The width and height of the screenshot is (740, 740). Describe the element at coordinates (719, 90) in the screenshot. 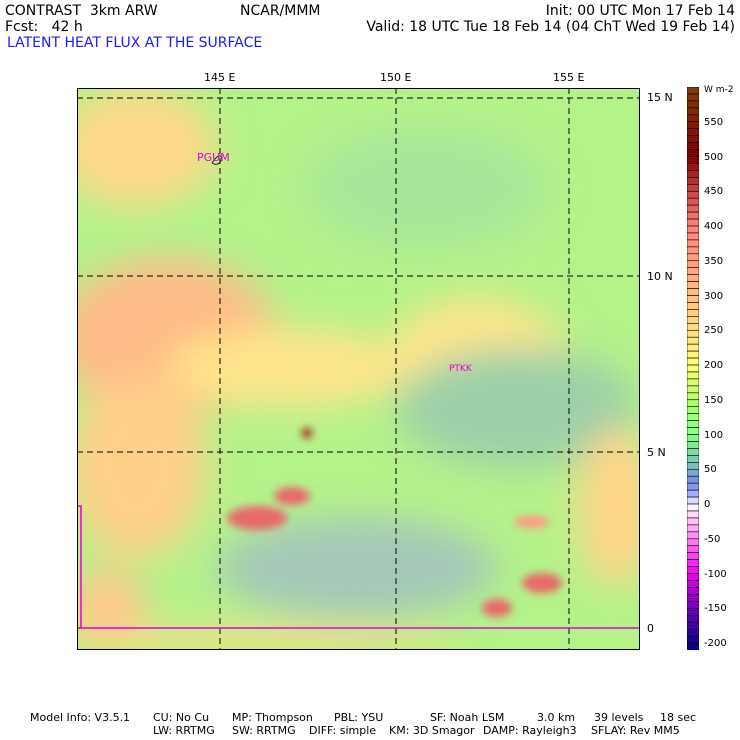

I see `colorbar-units: W m-2` at that location.